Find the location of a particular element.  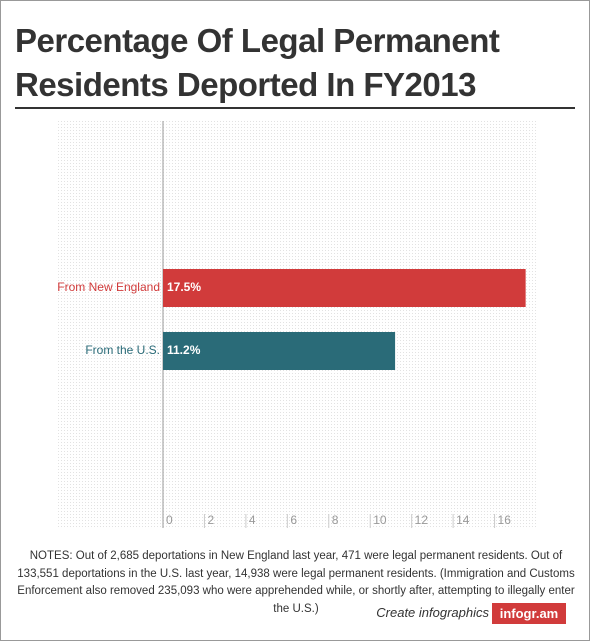

brand: infogr.am is located at coordinates (529, 613).